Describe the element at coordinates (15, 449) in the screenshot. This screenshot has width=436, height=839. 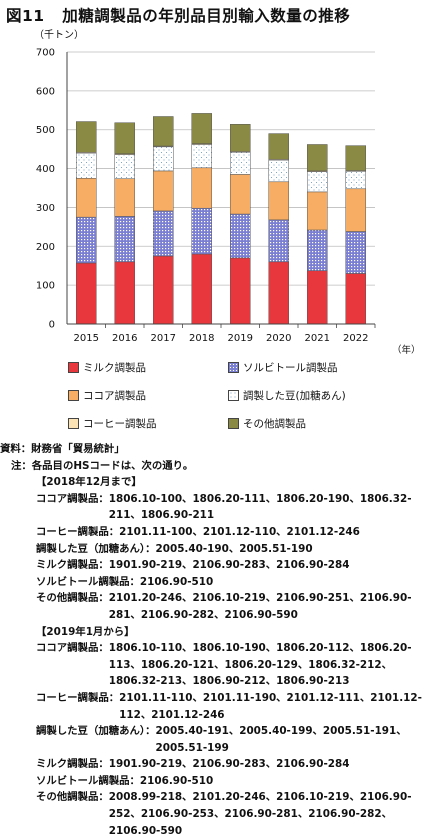
I see `source-label: 資料：` at that location.